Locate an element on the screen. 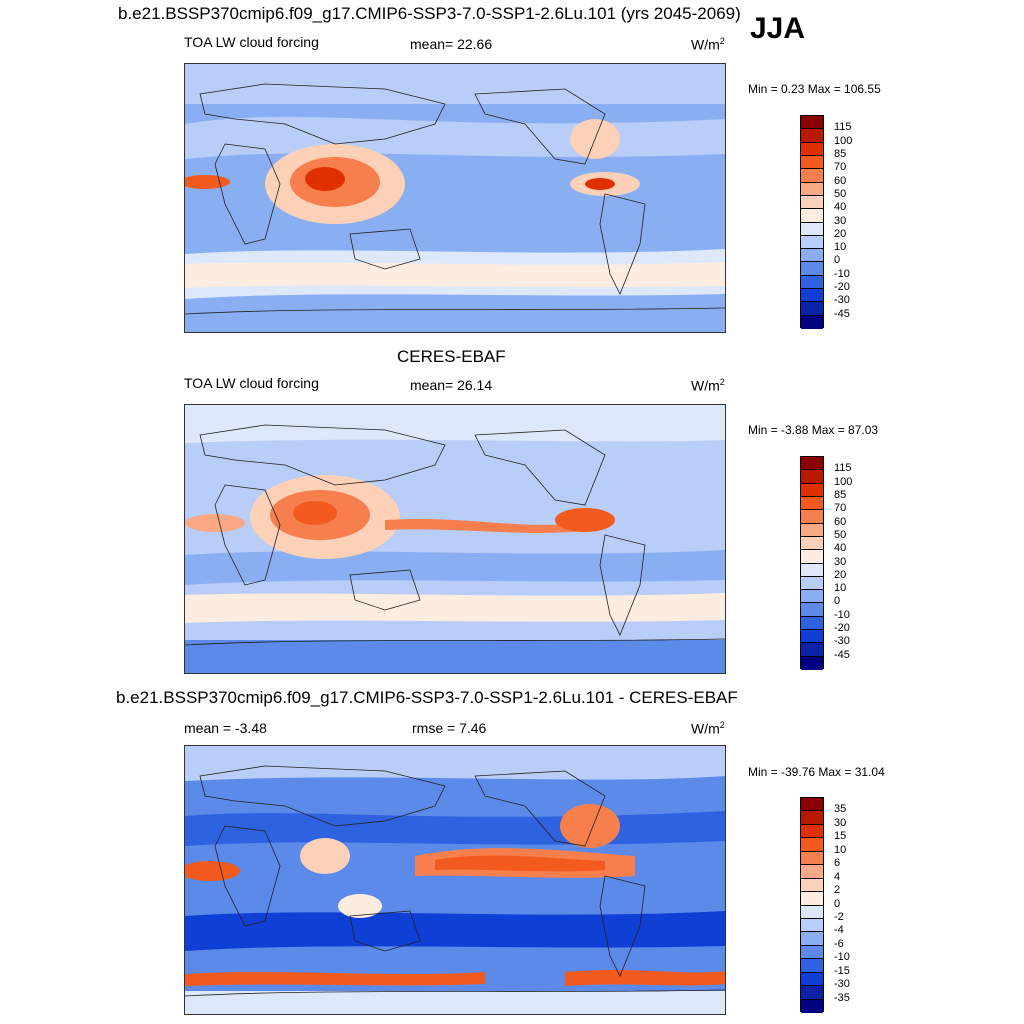  colorbar-tick-label: 4 is located at coordinates (837, 876).